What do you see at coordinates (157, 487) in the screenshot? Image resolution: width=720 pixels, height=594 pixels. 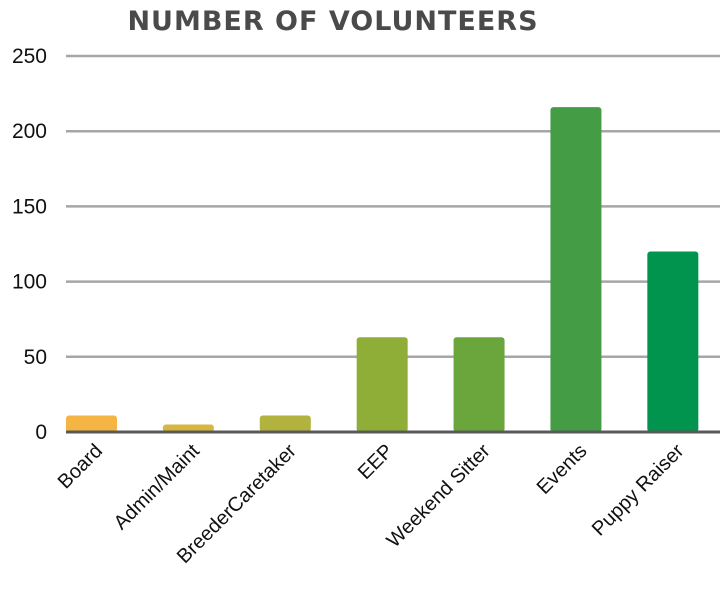 I see `x-tick-label-admin-maint: Admin/Maint` at bounding box center [157, 487].